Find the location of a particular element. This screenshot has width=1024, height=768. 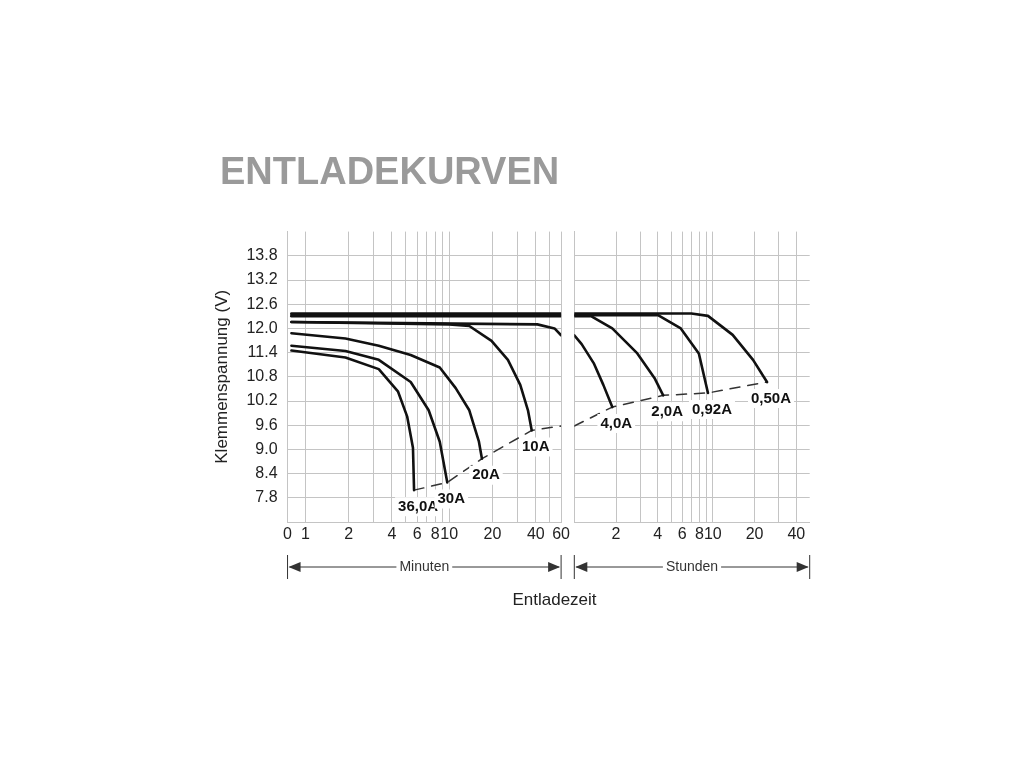

y-tick-label: 9.0 is located at coordinates (266, 448).